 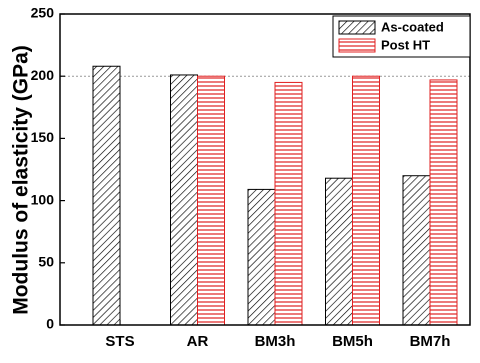 What do you see at coordinates (43, 137) in the screenshot?
I see `y-tick-label: 150` at bounding box center [43, 137].